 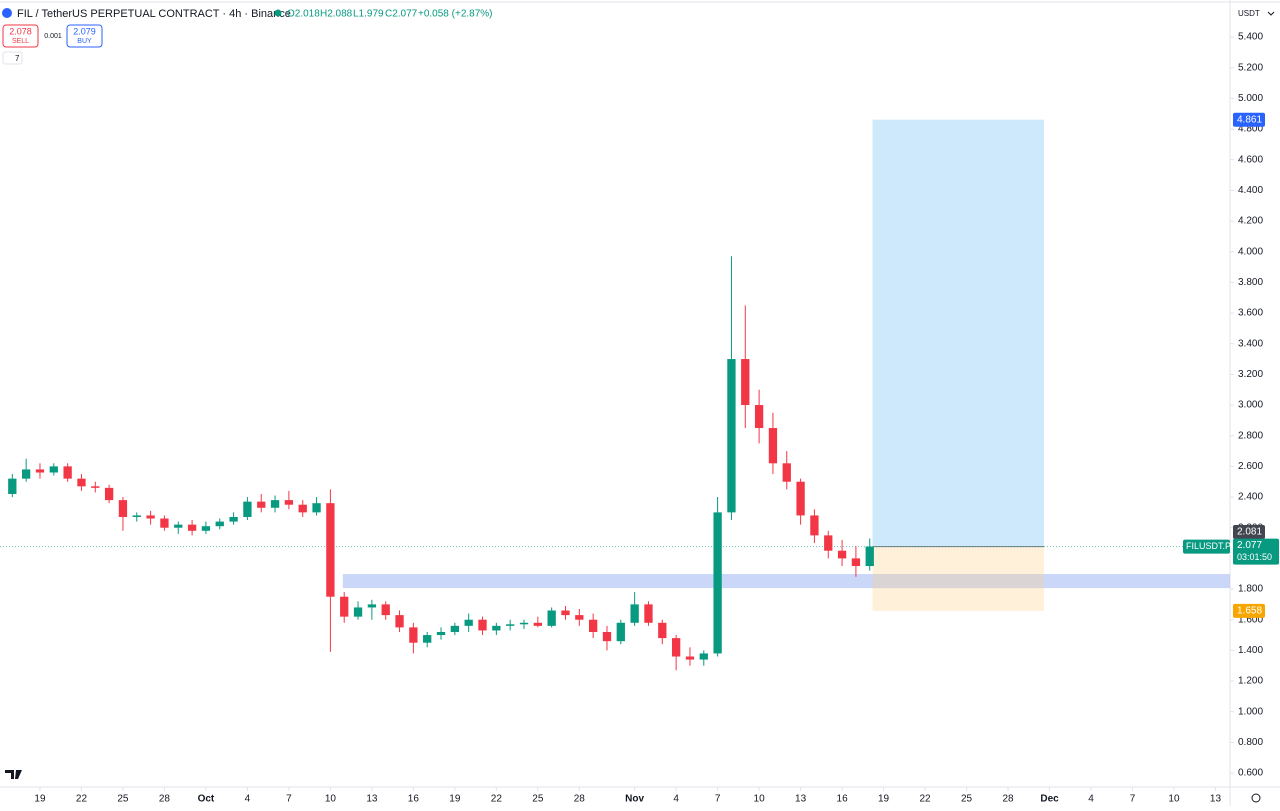 What do you see at coordinates (278, 13) in the screenshot?
I see `status-dot` at bounding box center [278, 13].